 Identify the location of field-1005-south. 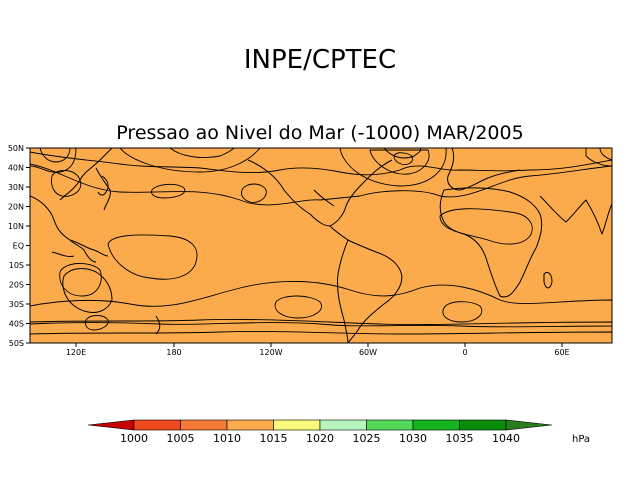
(321, 336).